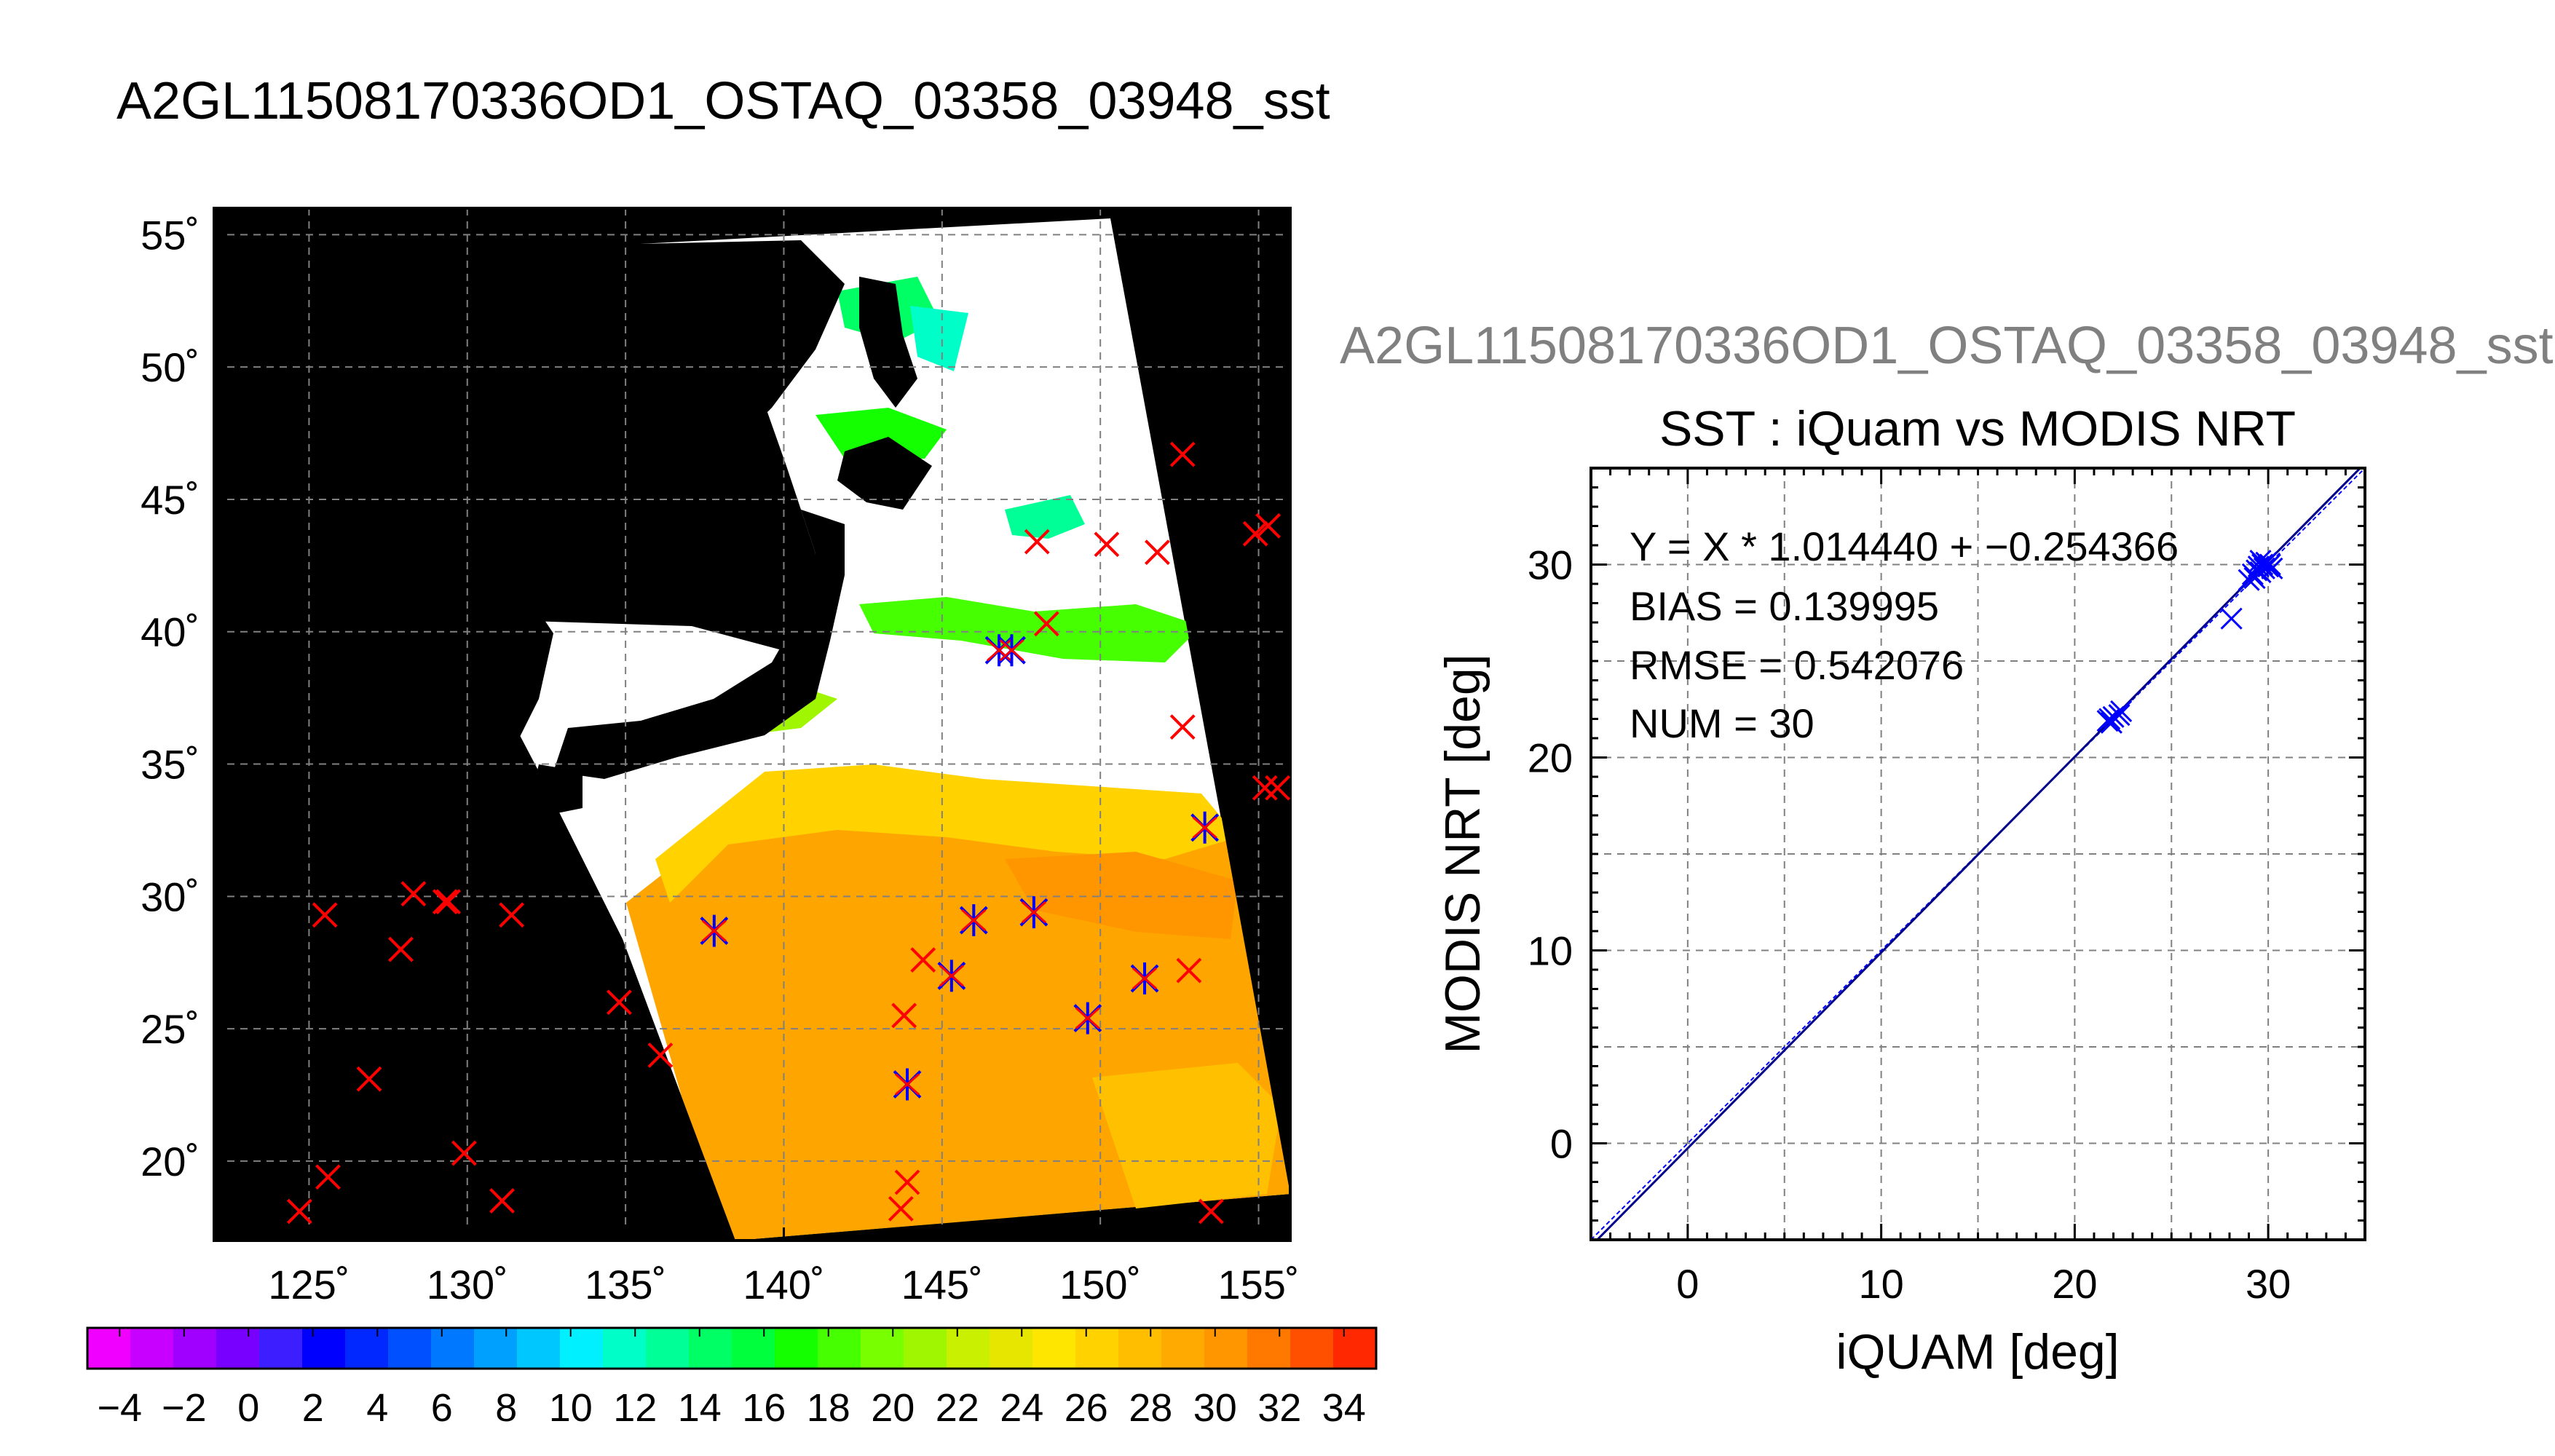 The image size is (2555, 1456). I want to click on scatter-y-tick-label: 30, so click(1550, 565).